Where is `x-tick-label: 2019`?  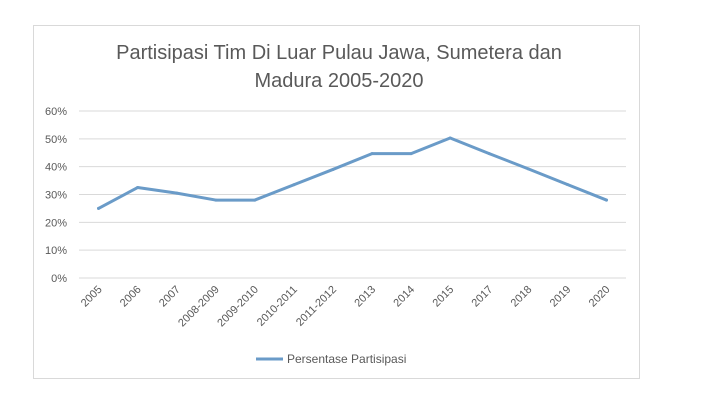
x-tick-label: 2019 is located at coordinates (561, 297).